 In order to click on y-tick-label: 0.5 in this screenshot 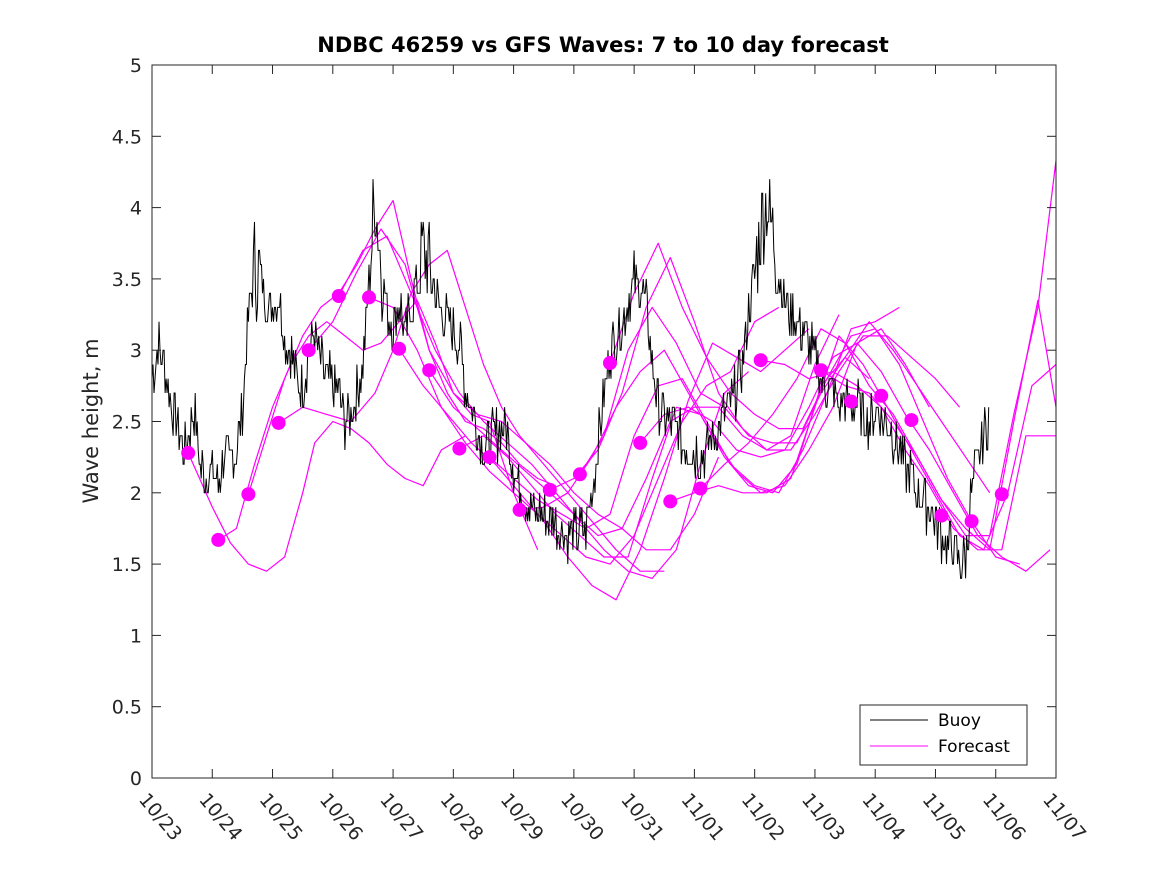, I will do `click(127, 708)`.